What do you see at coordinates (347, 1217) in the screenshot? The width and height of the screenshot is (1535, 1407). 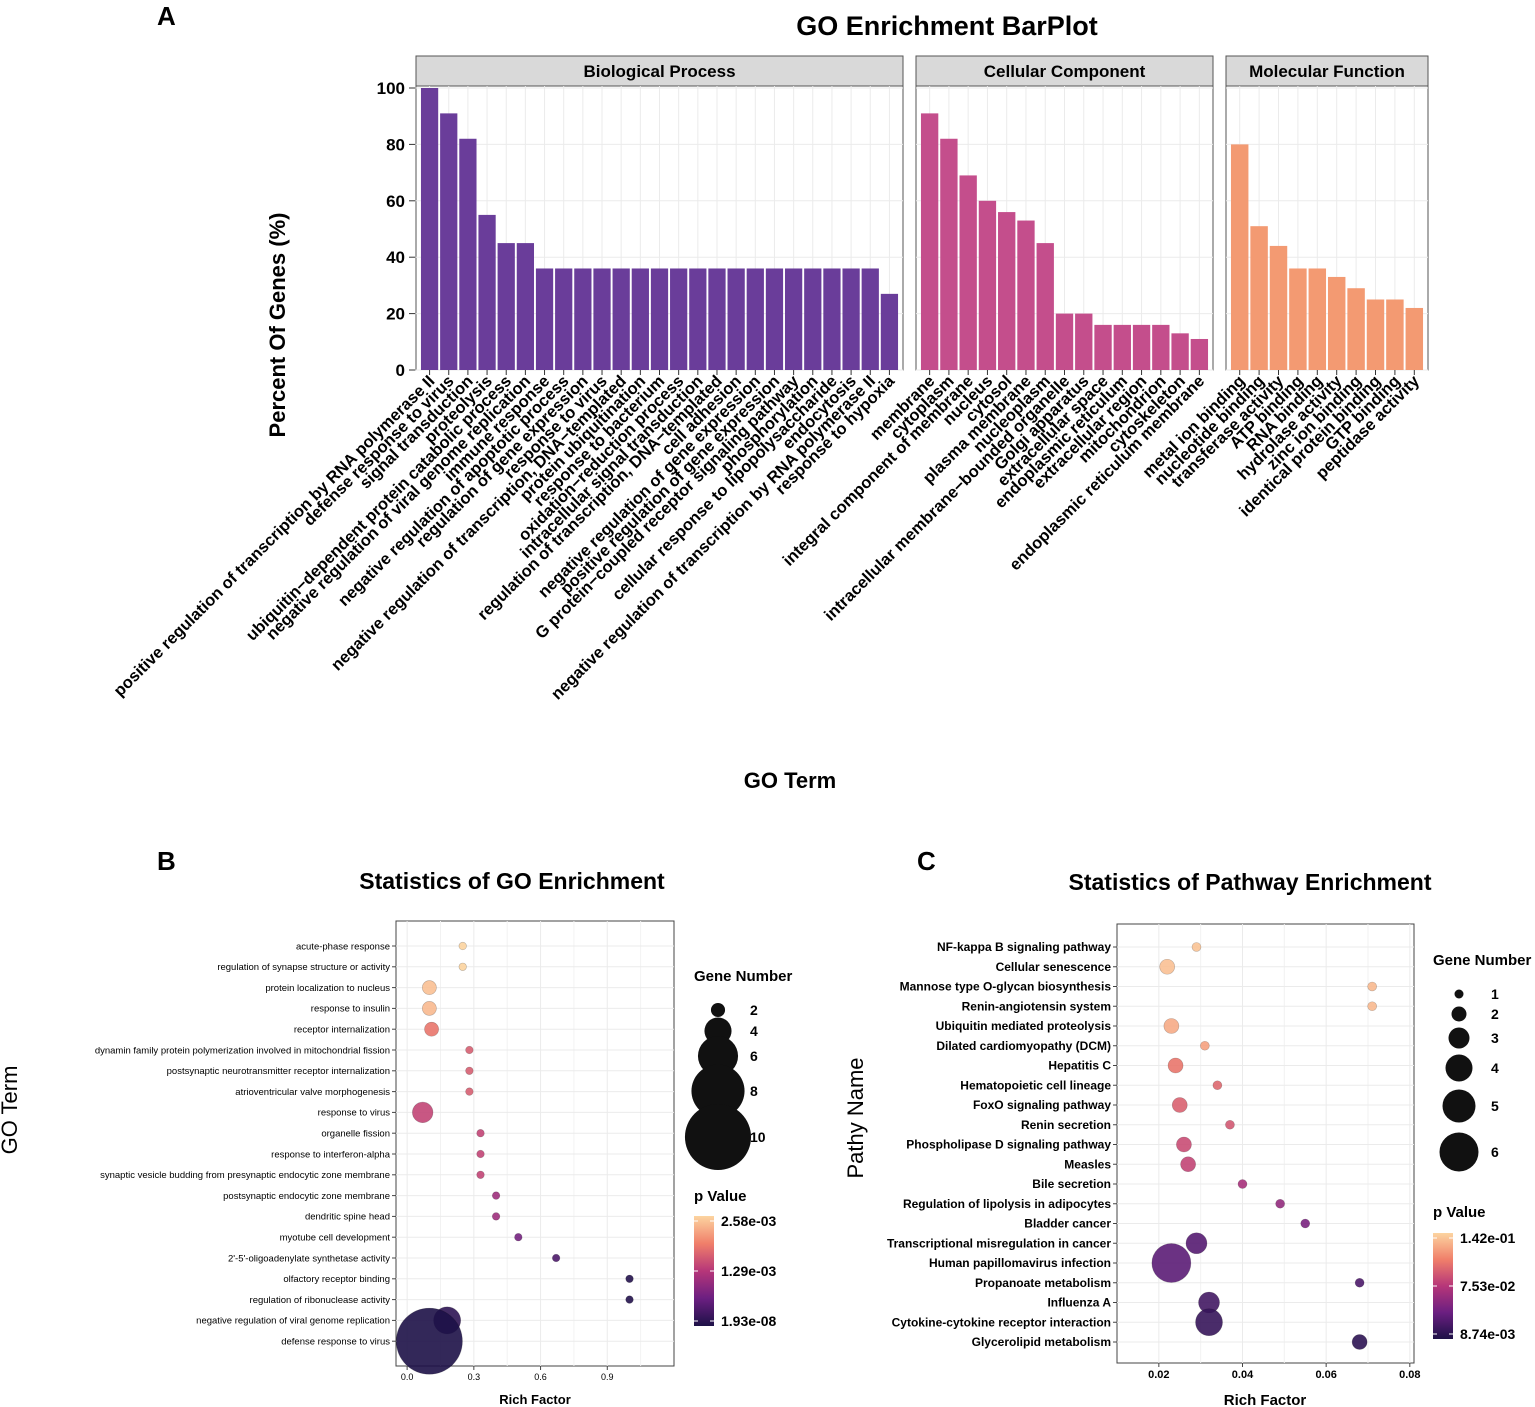 I see `y-tick-label: dendritic spine head` at bounding box center [347, 1217].